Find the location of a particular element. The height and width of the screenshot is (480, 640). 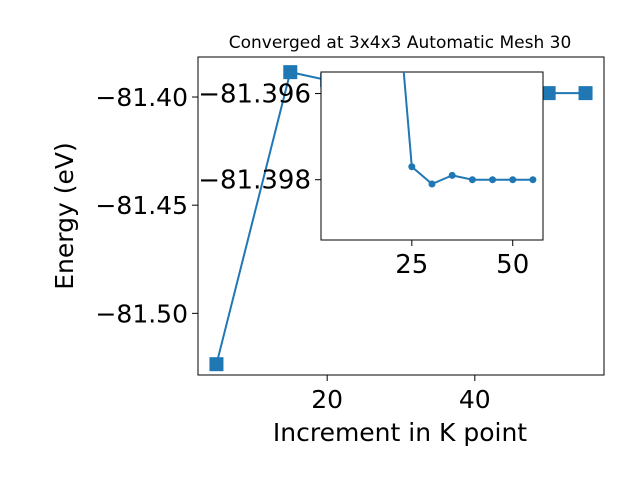

inset-y-axis: −81.398 −81.396 is located at coordinates (259, 138).